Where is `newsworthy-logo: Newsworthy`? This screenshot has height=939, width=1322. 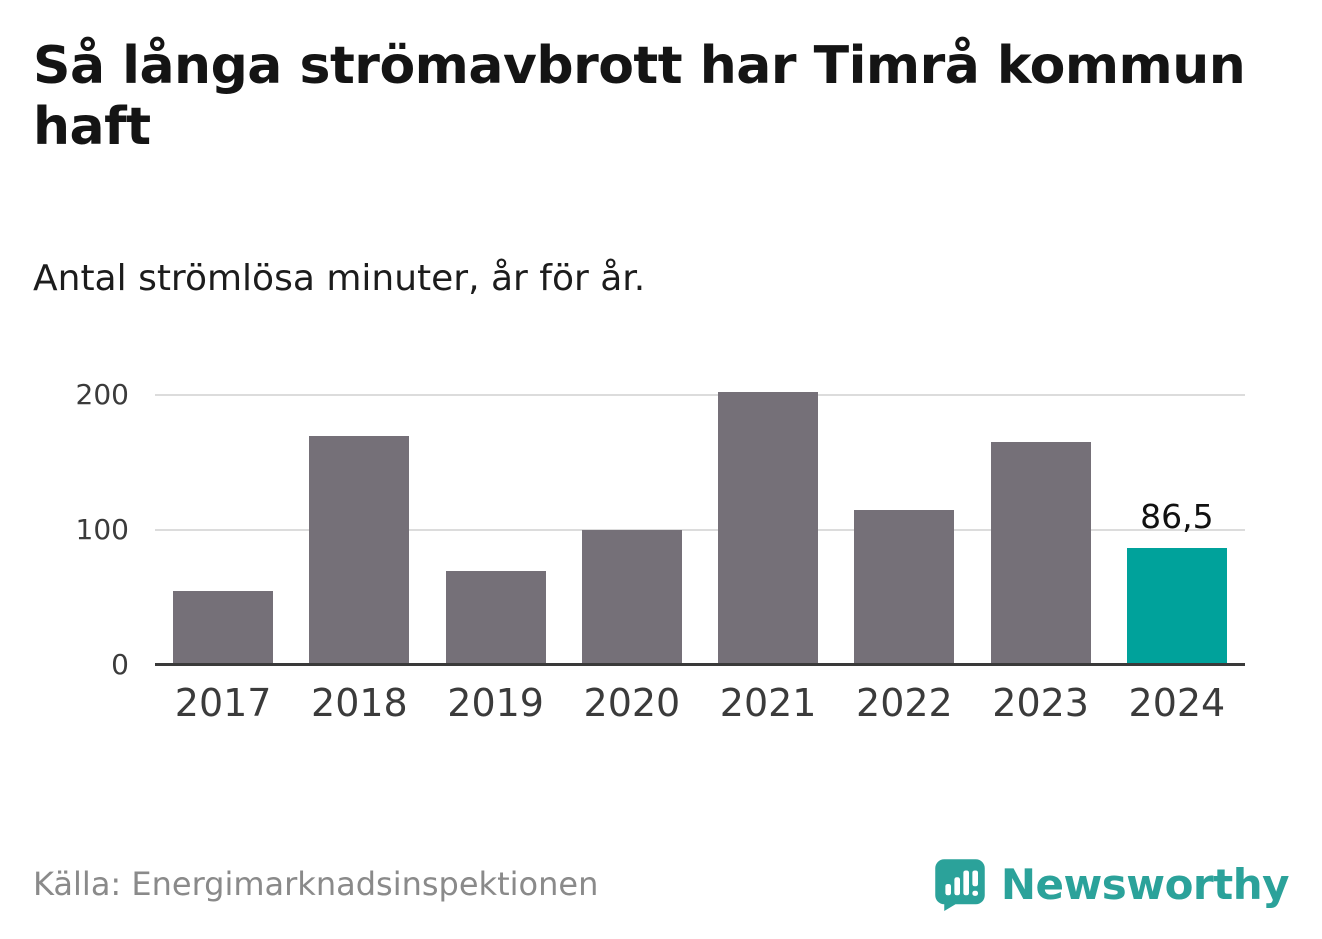
newsworthy-logo: Newsworthy is located at coordinates (1111, 884).